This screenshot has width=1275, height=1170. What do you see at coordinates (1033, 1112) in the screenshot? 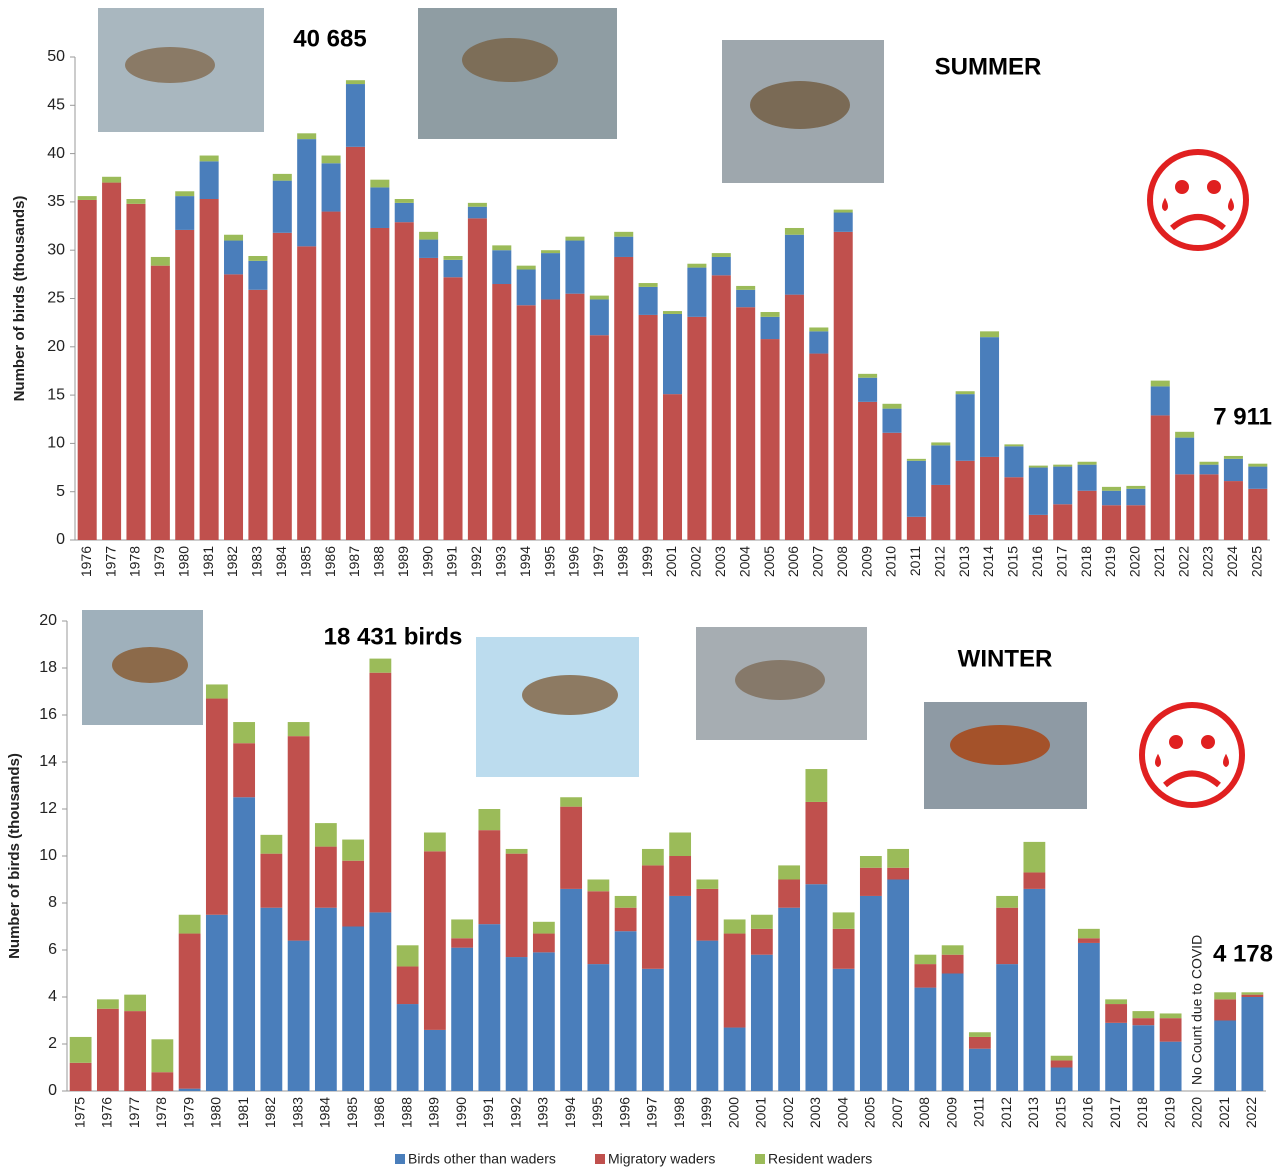
I see `x-tick-label: 2013` at bounding box center [1033, 1112].